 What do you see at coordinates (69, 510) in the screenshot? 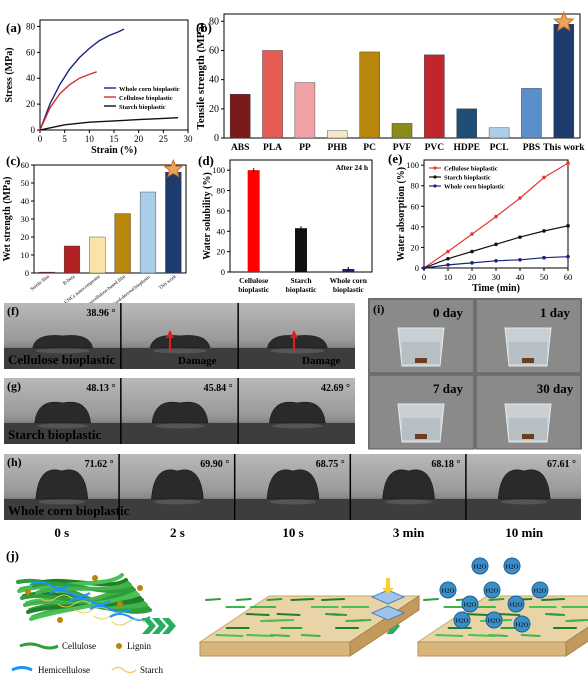
I see `row-label-h: Whole corn bioplastic` at bounding box center [69, 510].